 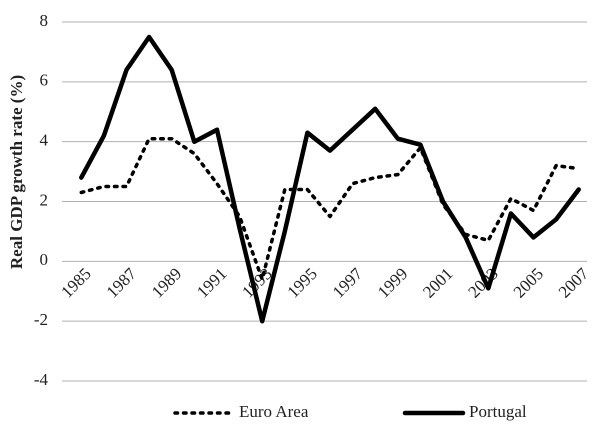 What do you see at coordinates (41, 379) in the screenshot?
I see `y-tick-label: -4` at bounding box center [41, 379].